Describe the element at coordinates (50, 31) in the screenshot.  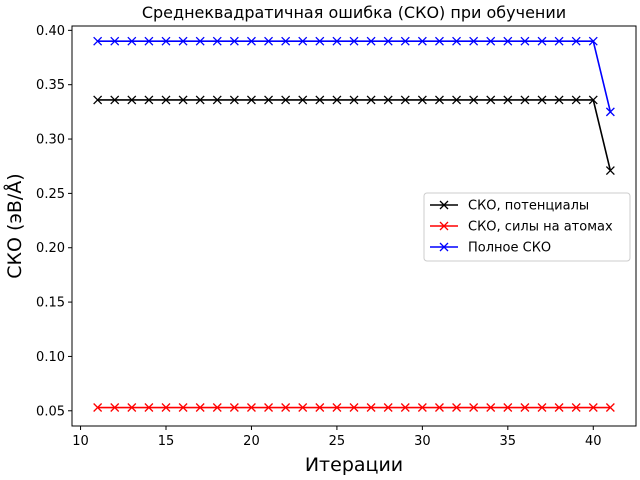
I see `y-tick-label: 0.40` at that location.